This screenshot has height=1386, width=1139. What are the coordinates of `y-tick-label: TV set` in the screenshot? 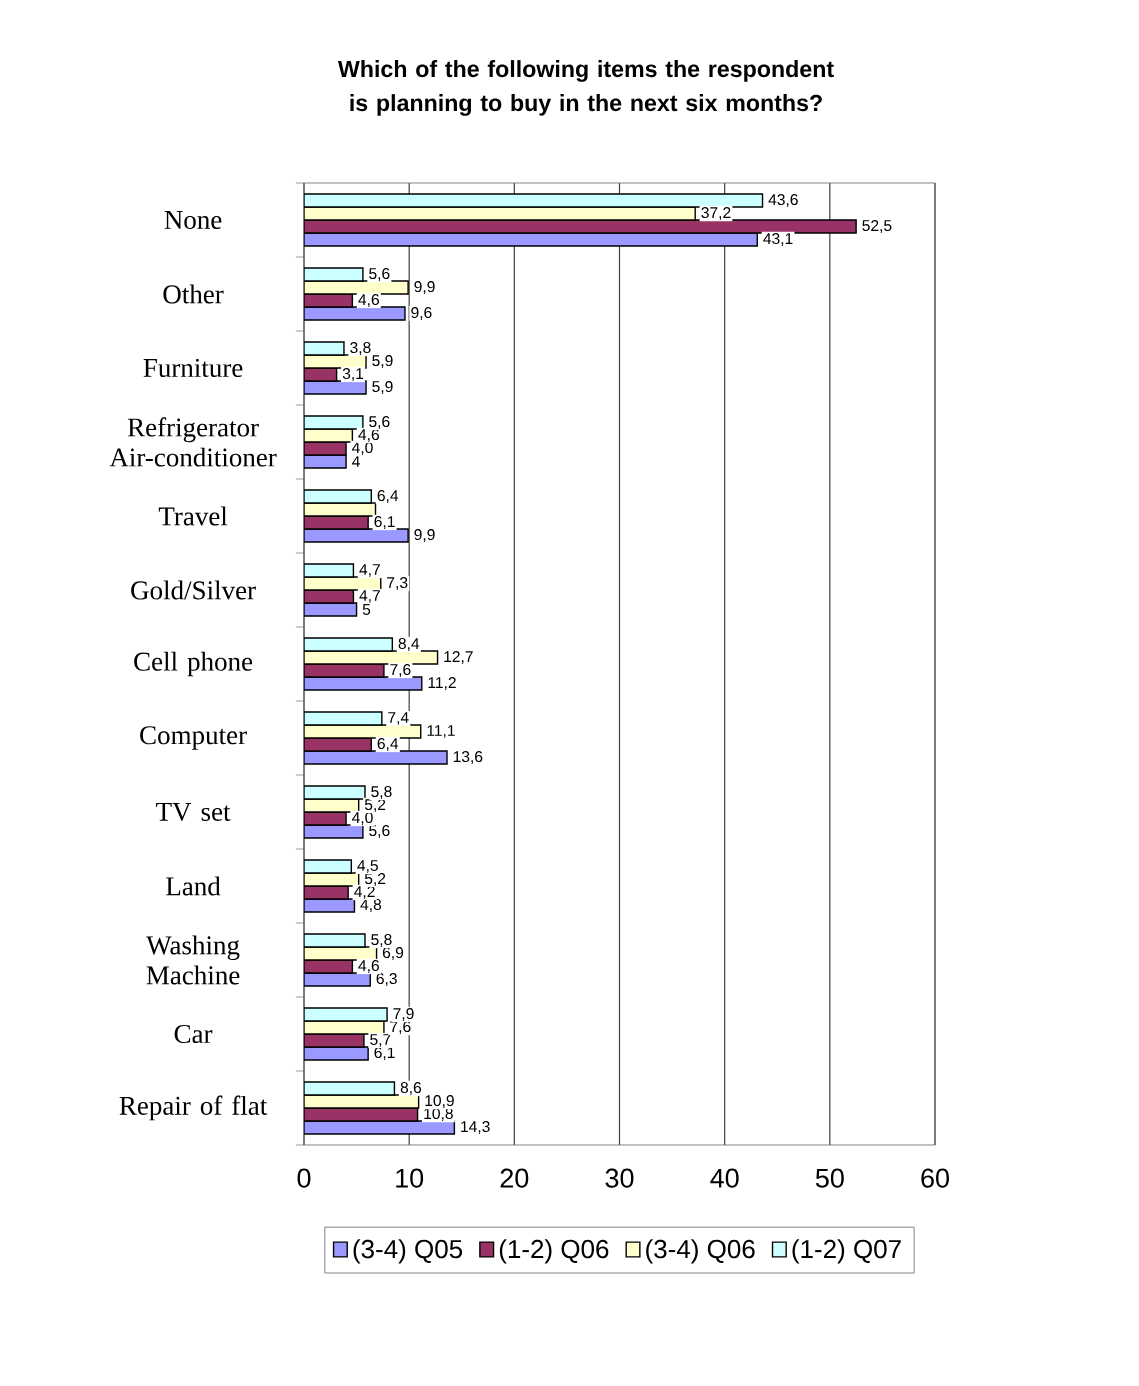 It's located at (193, 812).